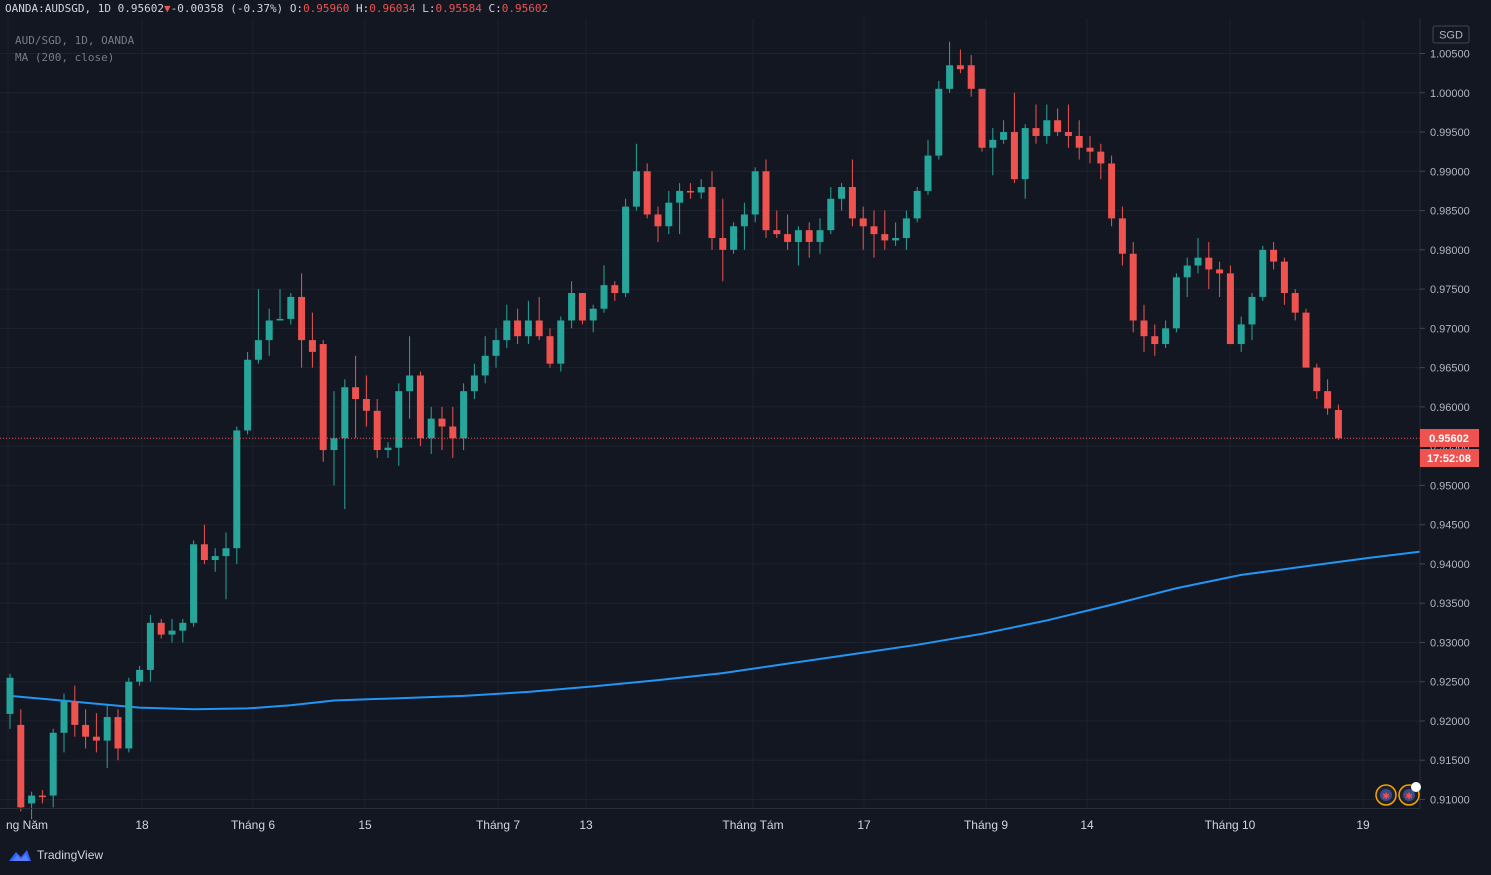 The image size is (1491, 875). What do you see at coordinates (1450, 408) in the screenshot?
I see `y-tick-label: 0.96000` at bounding box center [1450, 408].